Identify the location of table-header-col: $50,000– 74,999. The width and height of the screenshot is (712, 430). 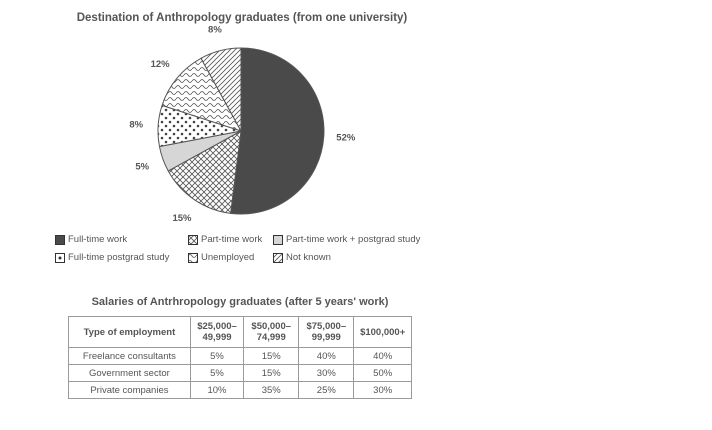
(271, 332).